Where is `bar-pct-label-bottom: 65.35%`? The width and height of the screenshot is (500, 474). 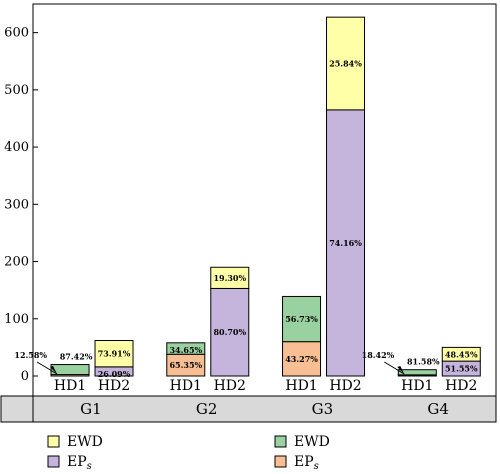 bar-pct-label-bottom: 65.35% is located at coordinates (185, 365).